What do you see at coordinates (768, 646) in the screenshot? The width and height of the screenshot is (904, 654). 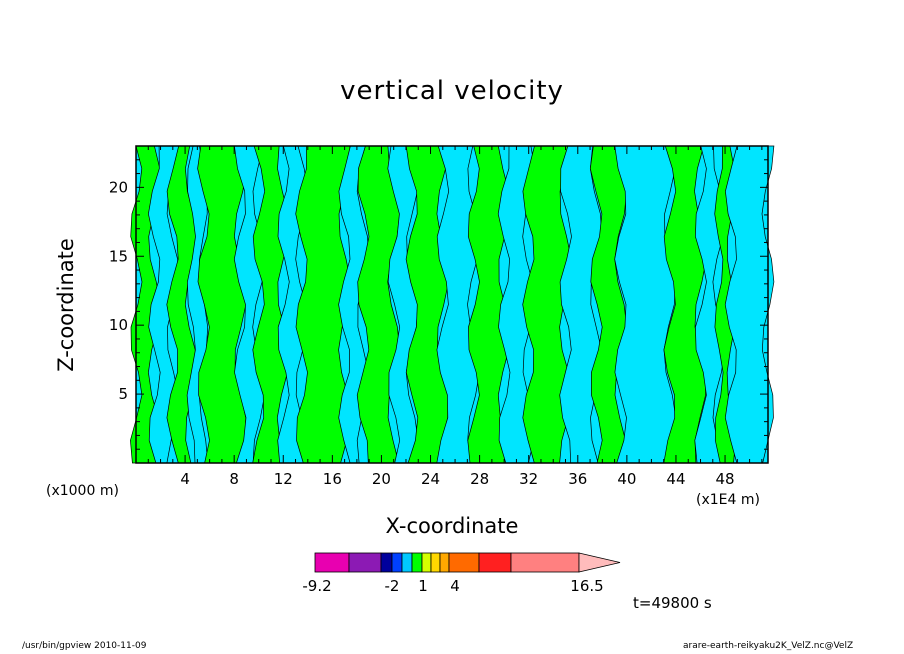 I see `footer-right: arare-earth-reikyaku2K_VelZ.nc@VelZ` at bounding box center [768, 646].